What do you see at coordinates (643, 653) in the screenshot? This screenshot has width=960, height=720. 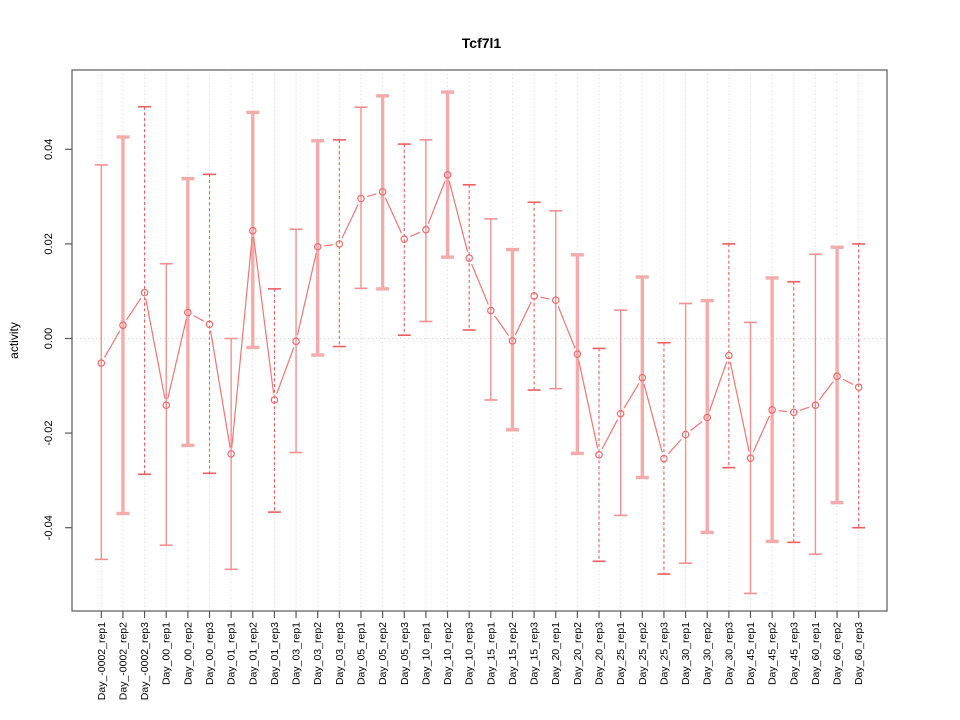 I see `x-tick-label: Day_25_rep2` at bounding box center [643, 653].